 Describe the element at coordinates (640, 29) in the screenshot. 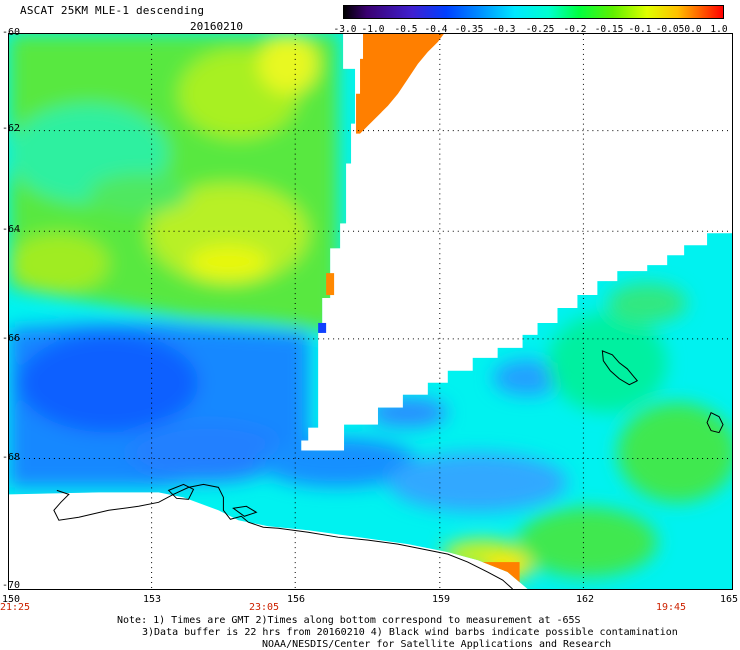

I see `scale-label: -0.1` at that location.